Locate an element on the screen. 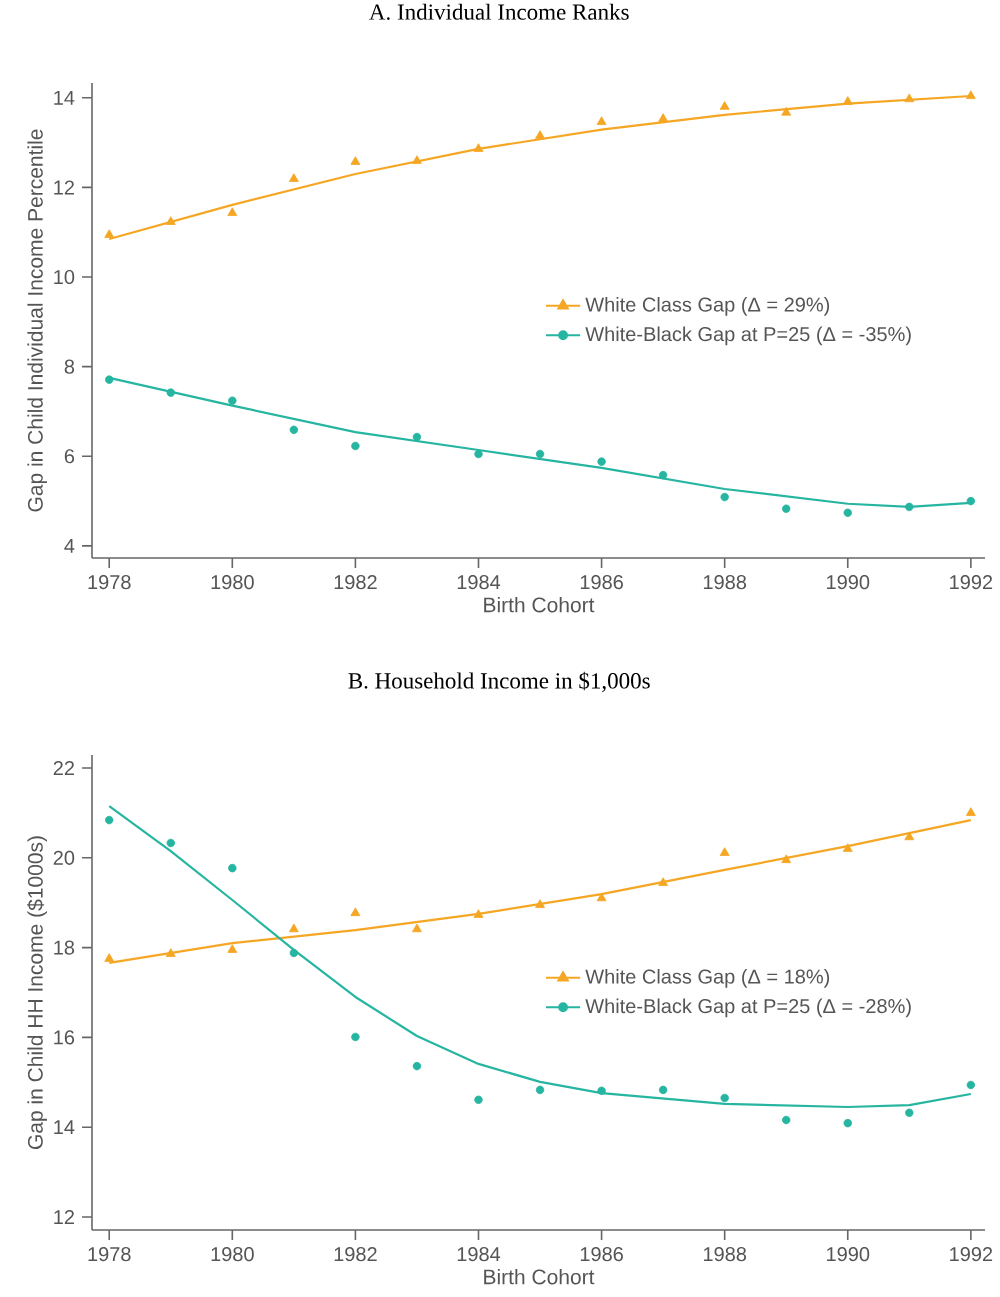  legend-label: White Class Gap (Δ = 29%) is located at coordinates (707, 306).